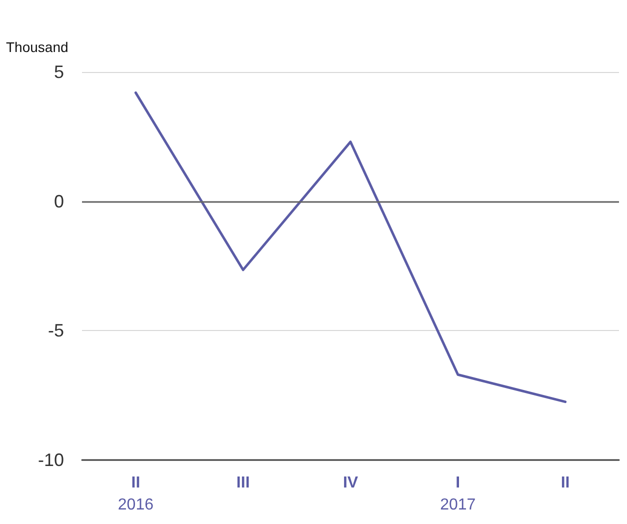  Describe the element at coordinates (56, 330) in the screenshot. I see `y-tick-label: -5` at that location.